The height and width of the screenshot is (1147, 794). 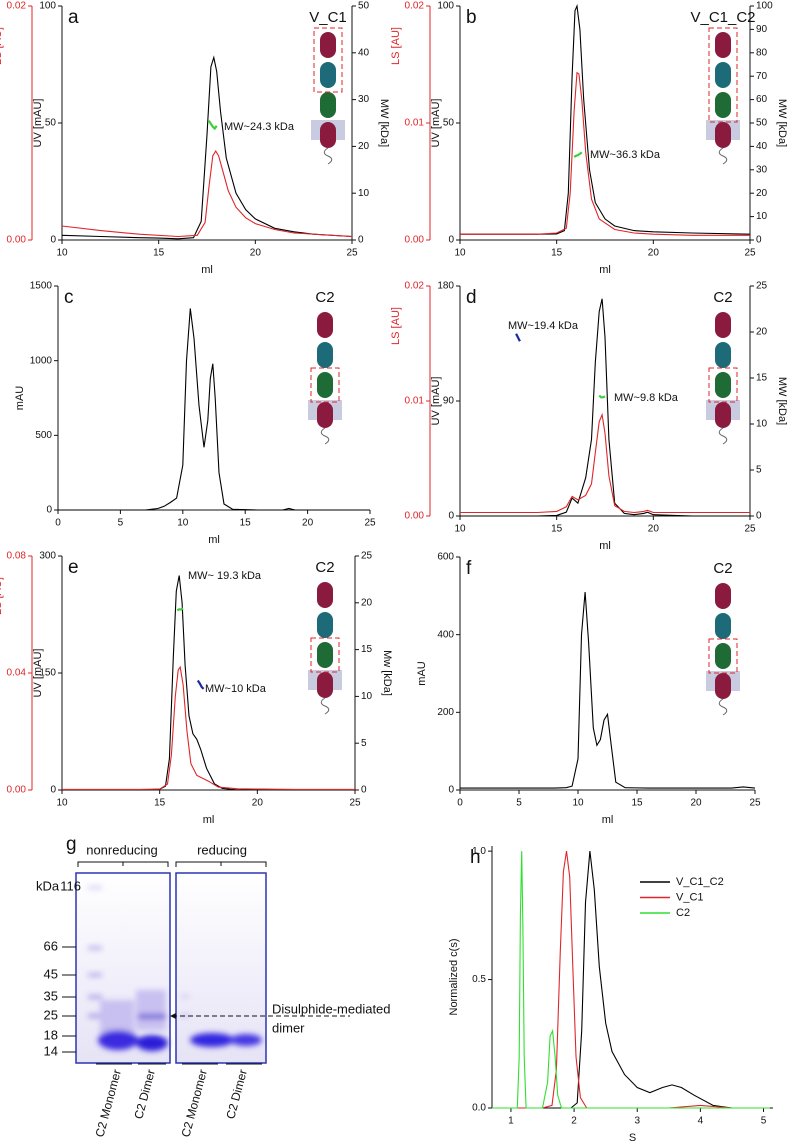 What do you see at coordinates (259, 127) in the screenshot?
I see `annotation: MW~24.3 kDa` at bounding box center [259, 127].